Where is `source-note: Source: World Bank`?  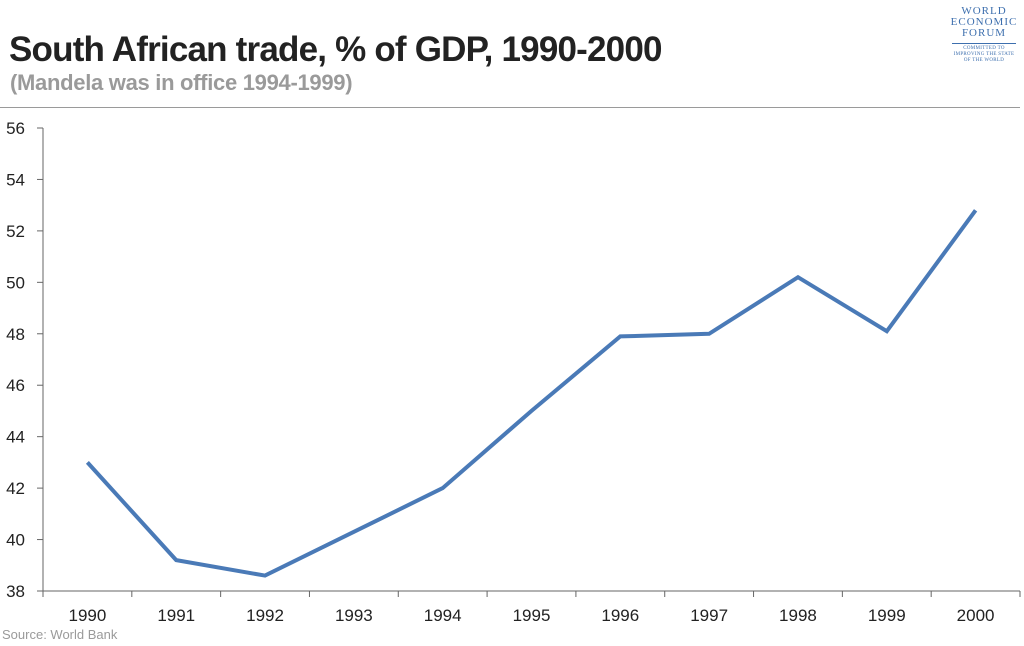 source-note: Source: World Bank is located at coordinates (60, 634).